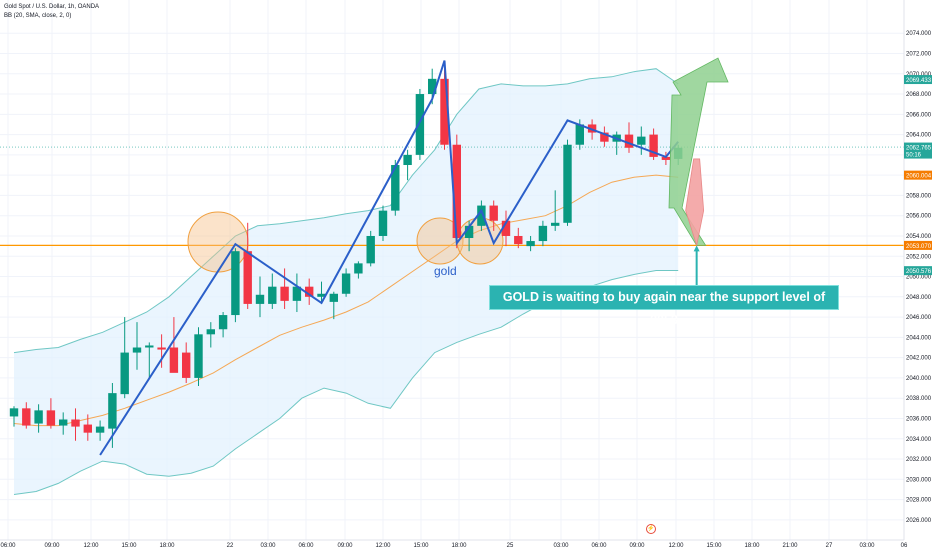 The height and width of the screenshot is (550, 932). I want to click on price-tag-label: 2062.765, so click(919, 149).